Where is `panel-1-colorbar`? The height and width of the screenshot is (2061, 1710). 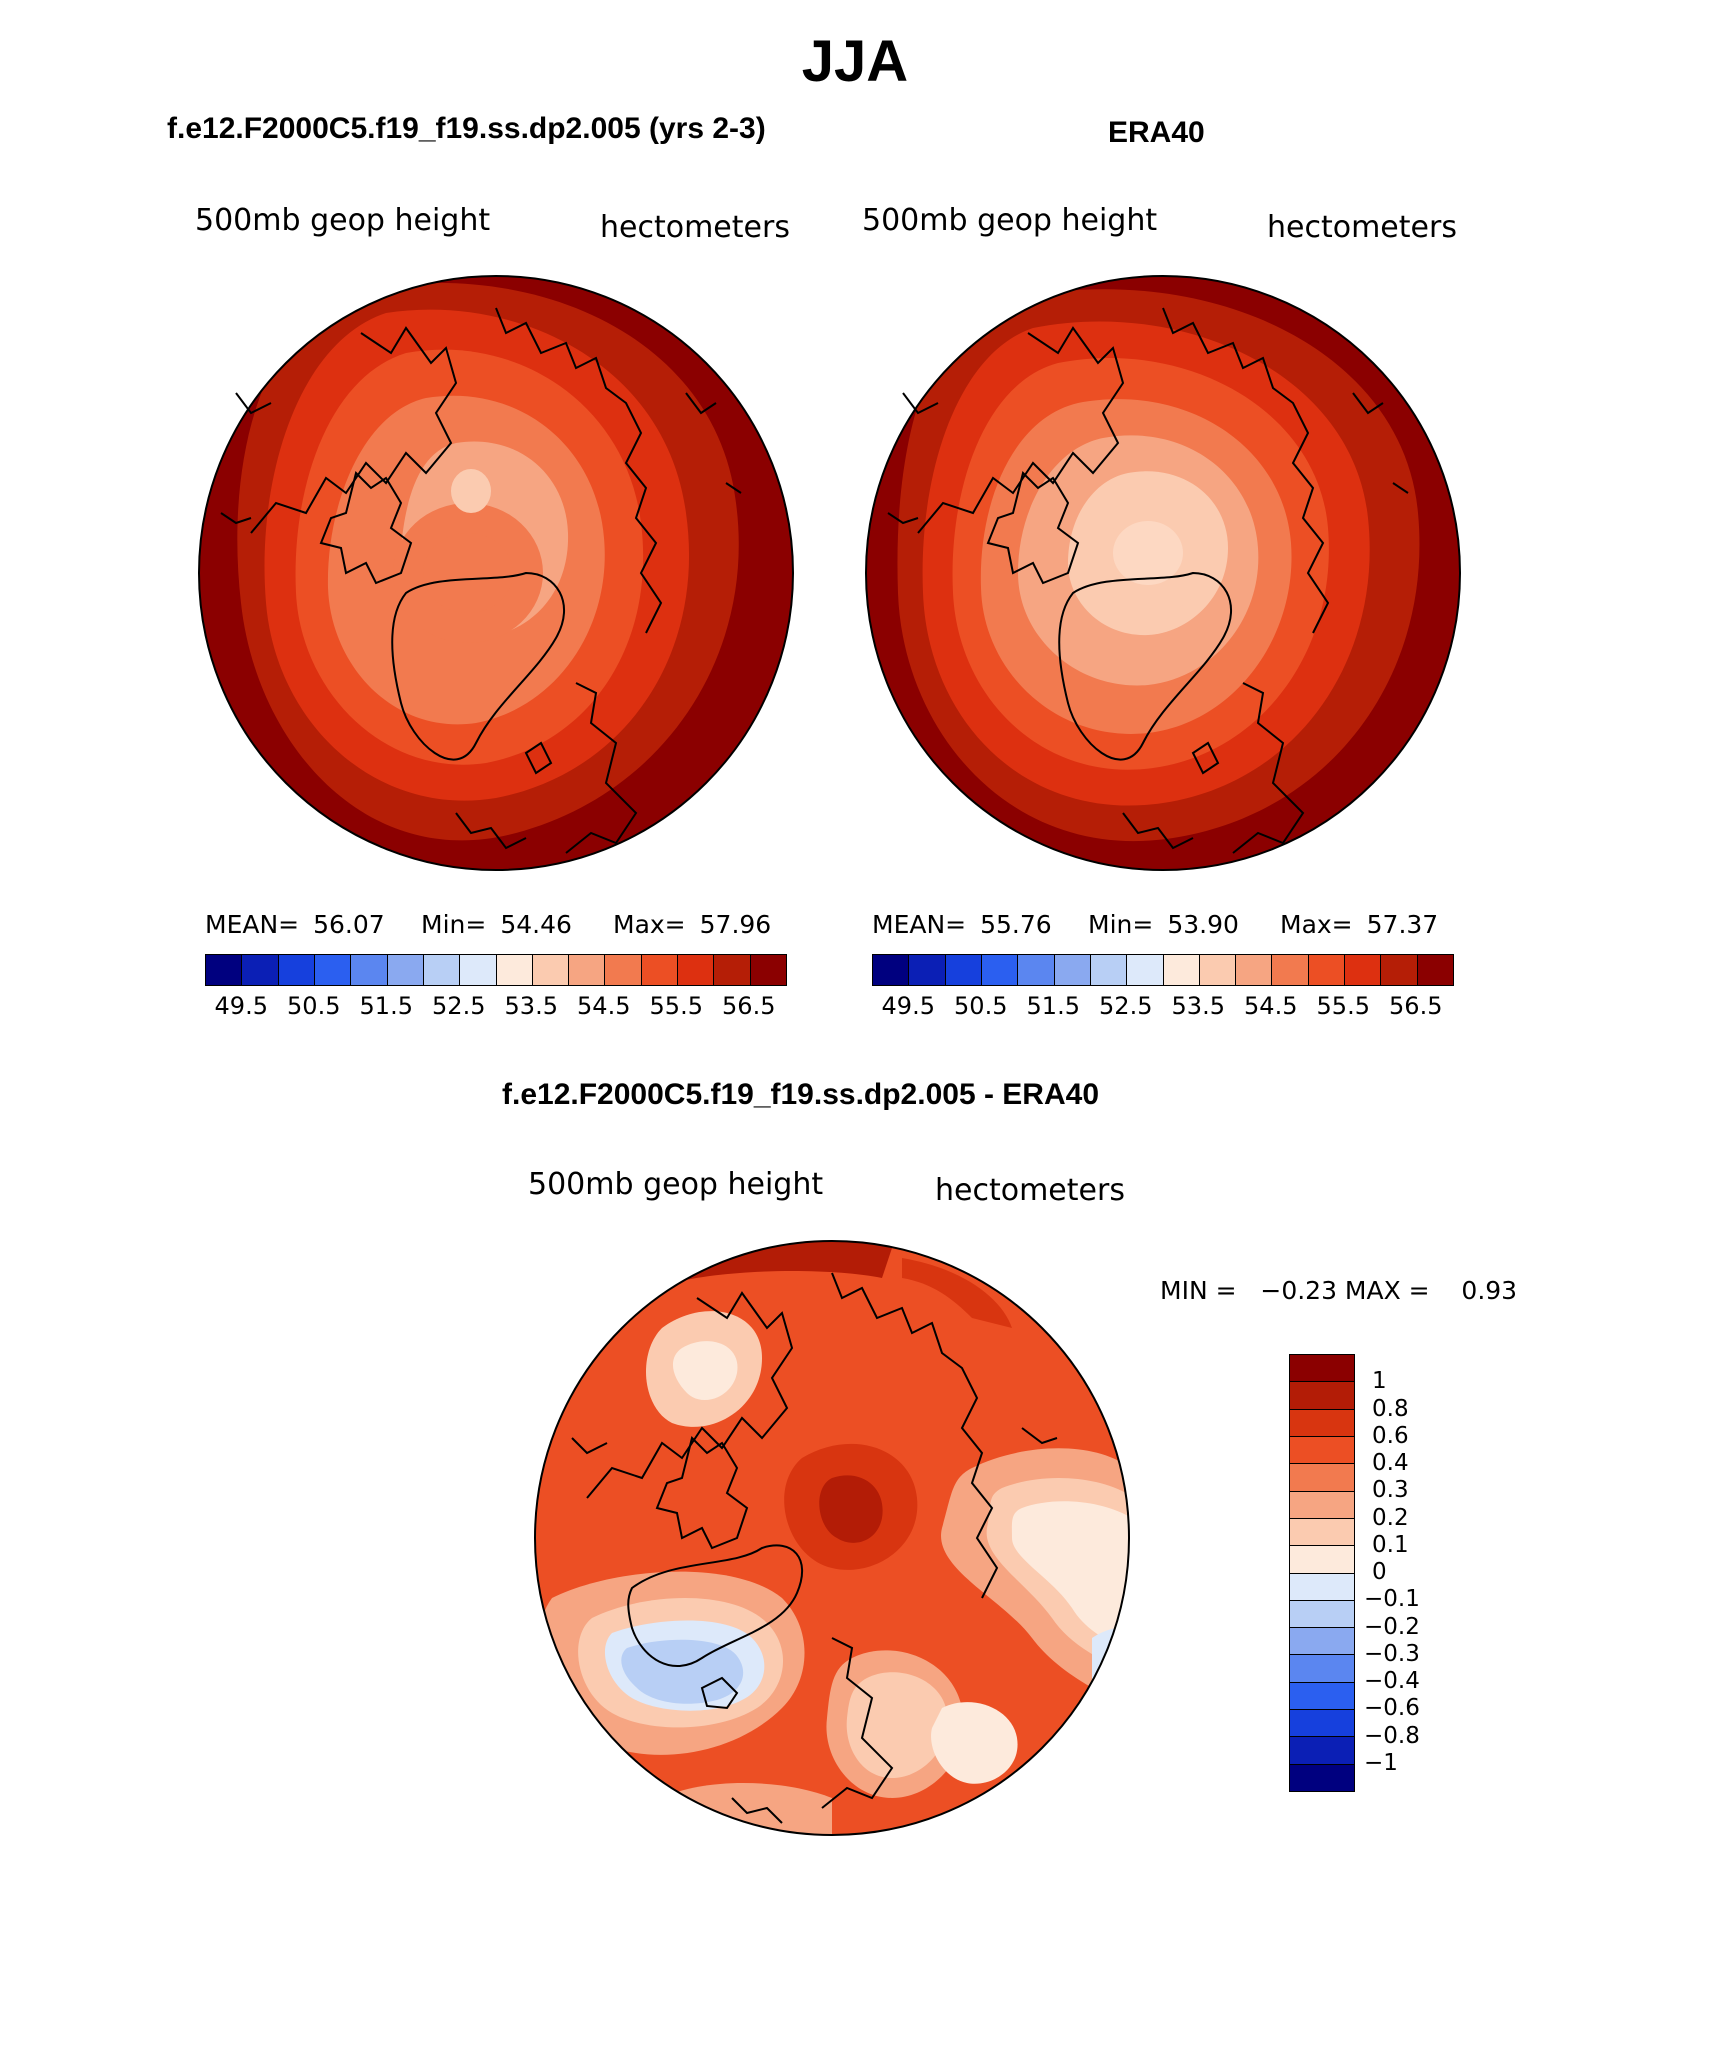
panel-1-colorbar is located at coordinates (496, 970).